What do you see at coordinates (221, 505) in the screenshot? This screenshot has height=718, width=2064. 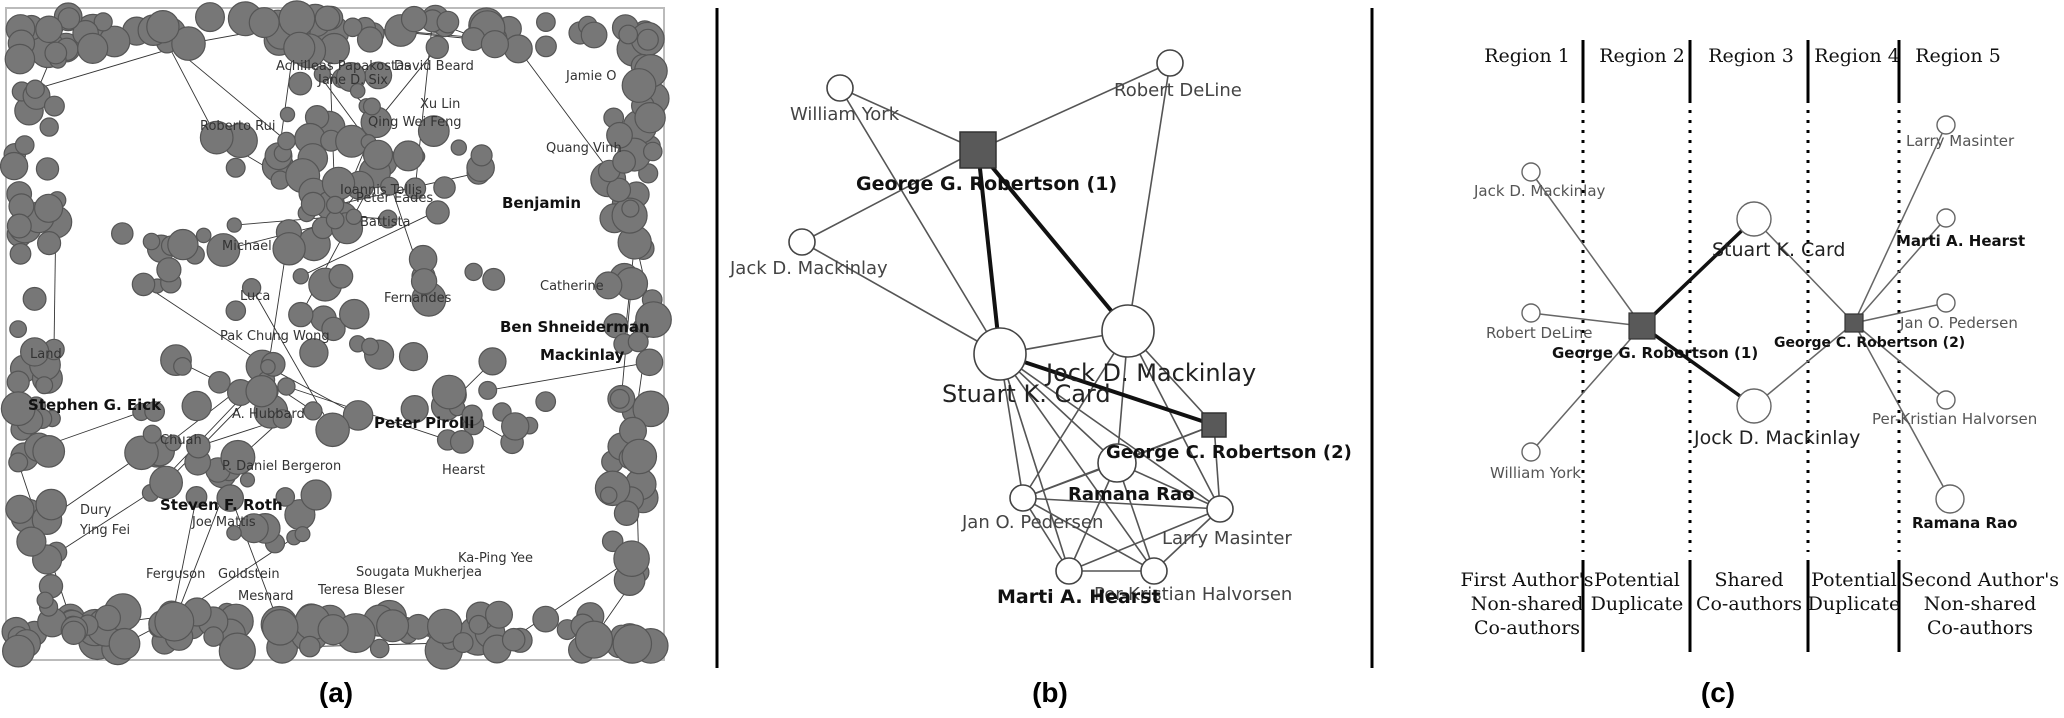 I see `panel-a-author-label: Steven F. Roth` at bounding box center [221, 505].